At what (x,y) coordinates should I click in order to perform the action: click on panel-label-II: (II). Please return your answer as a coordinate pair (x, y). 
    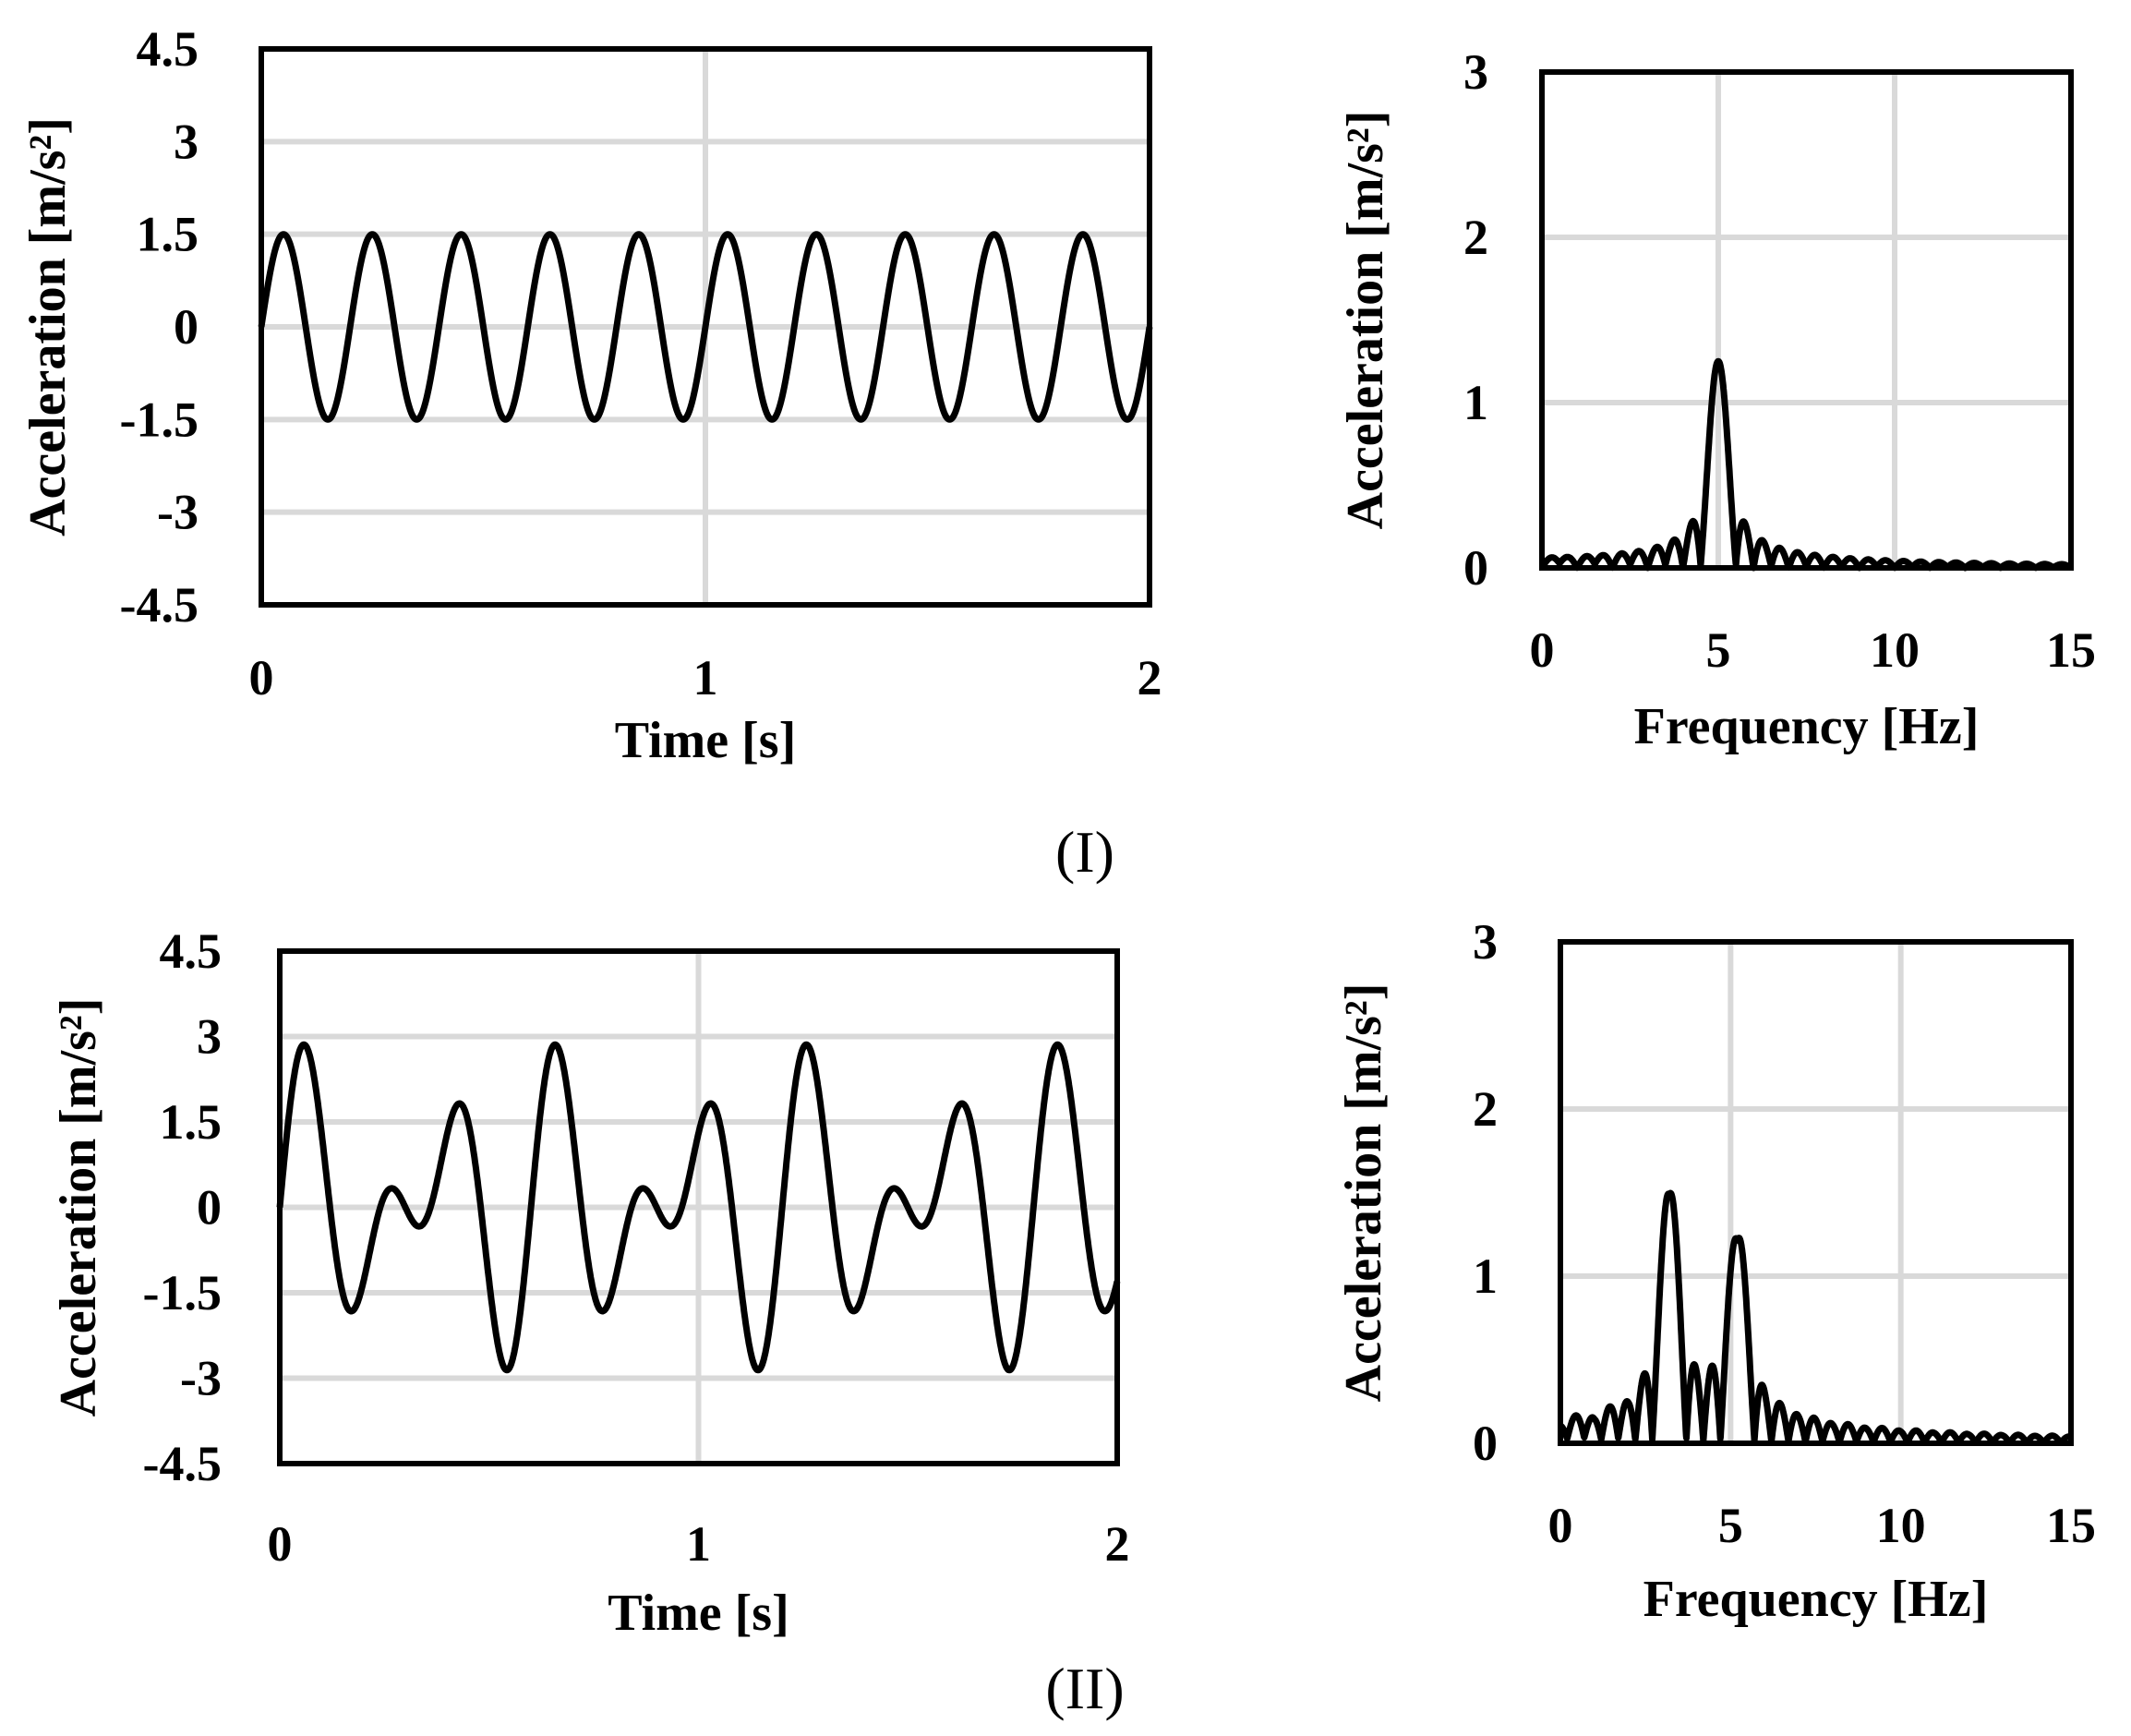
    Looking at the image, I should click on (1084, 1689).